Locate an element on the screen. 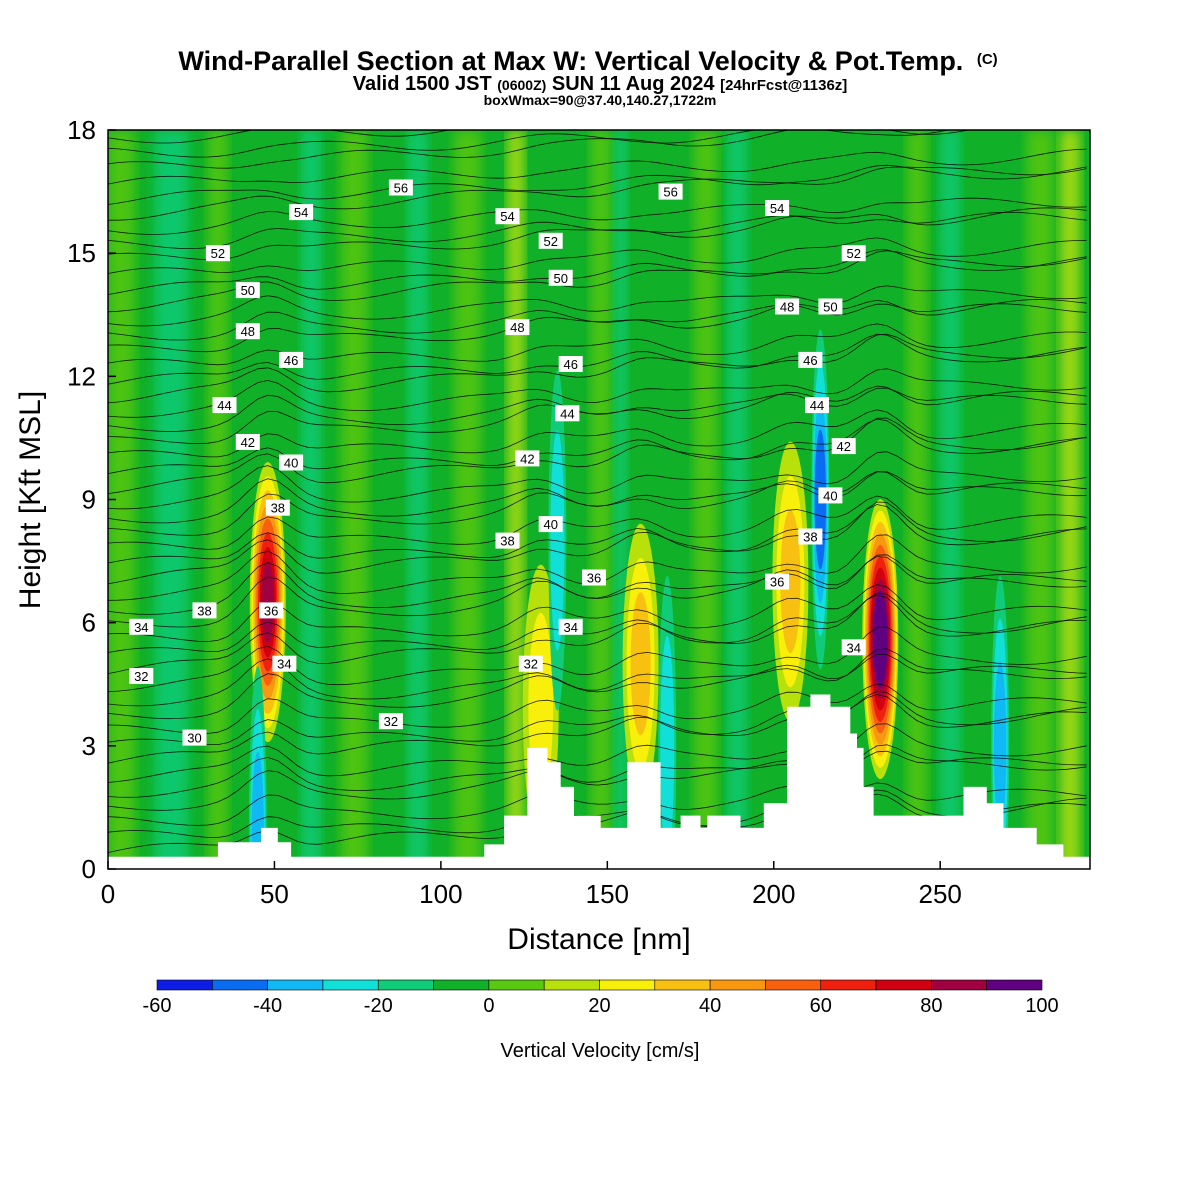 The image size is (1200, 1200). contour-label-text: 54 is located at coordinates (507, 216).